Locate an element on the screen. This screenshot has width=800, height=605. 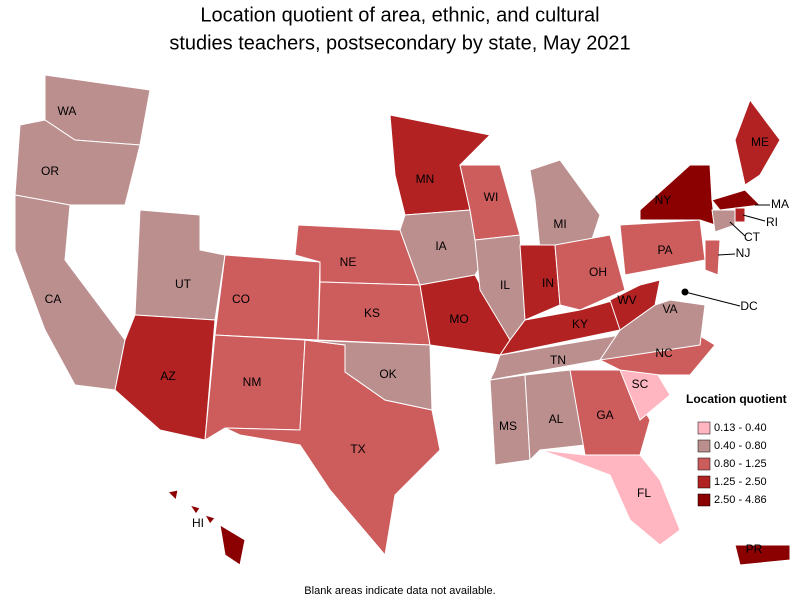
state-label: DC is located at coordinates (749, 306).